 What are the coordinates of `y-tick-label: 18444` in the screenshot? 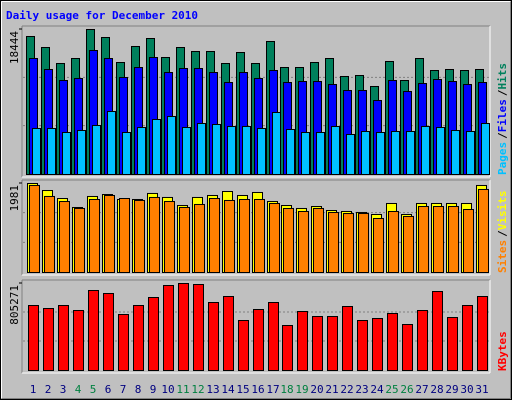 It's located at (14, 47).